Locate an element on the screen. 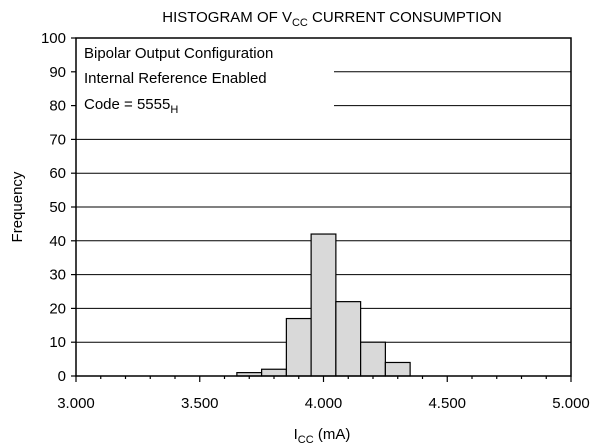 This screenshot has height=447, width=597. y-tick-label: 0 is located at coordinates (62, 376).